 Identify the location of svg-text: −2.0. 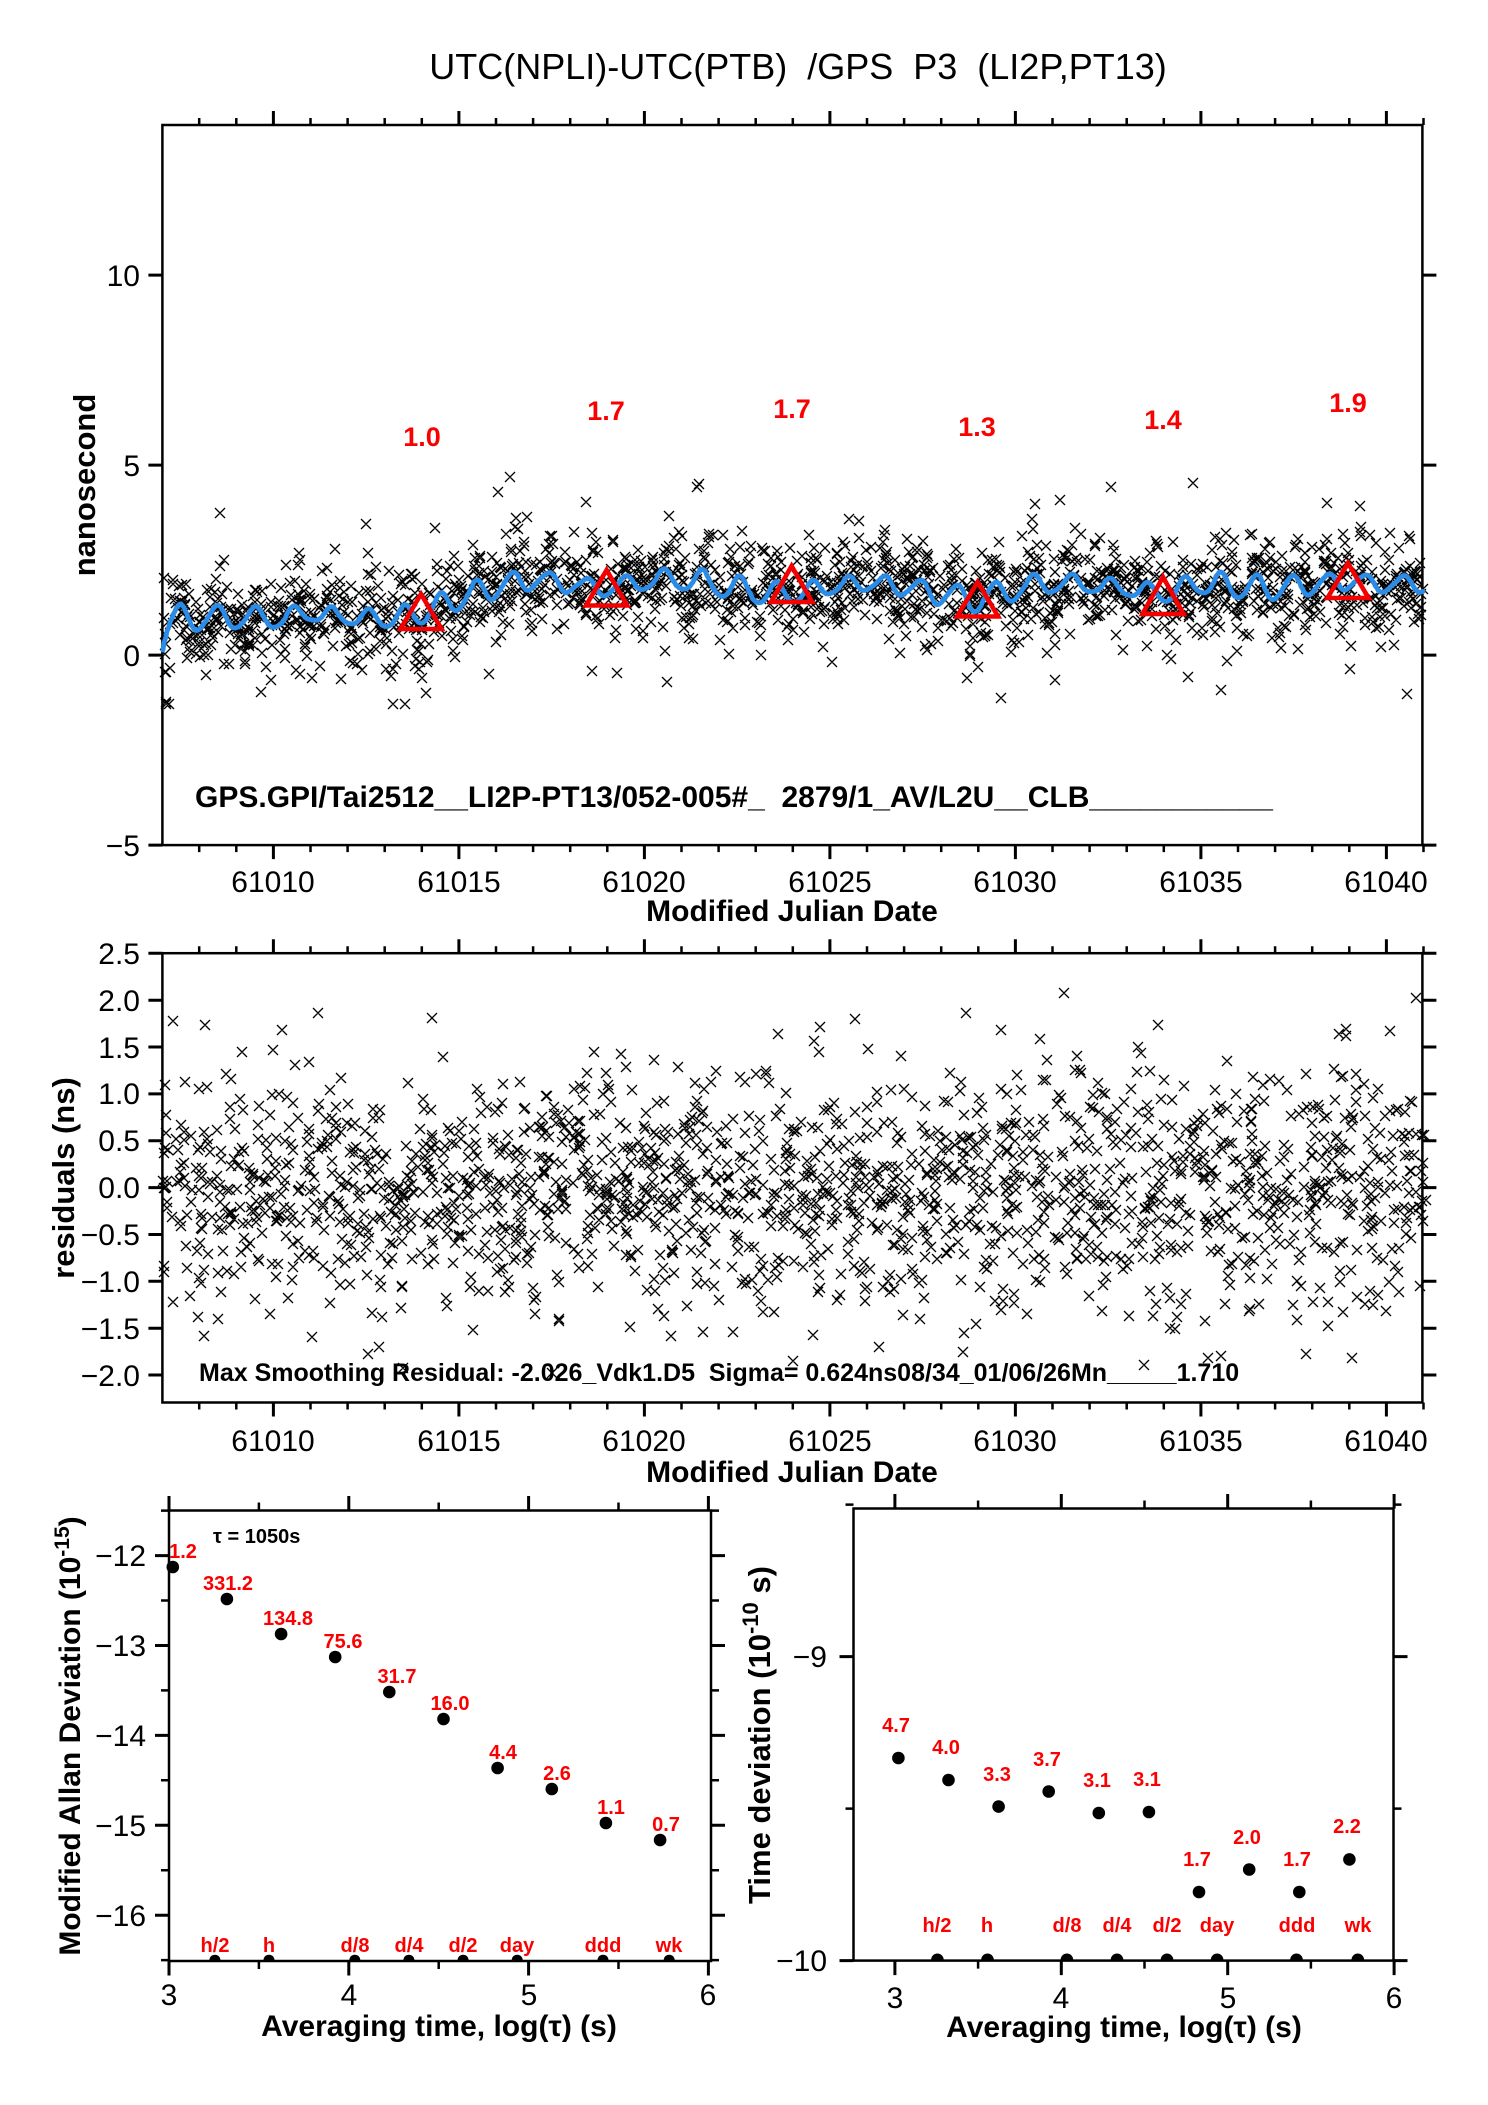
(110, 1376).